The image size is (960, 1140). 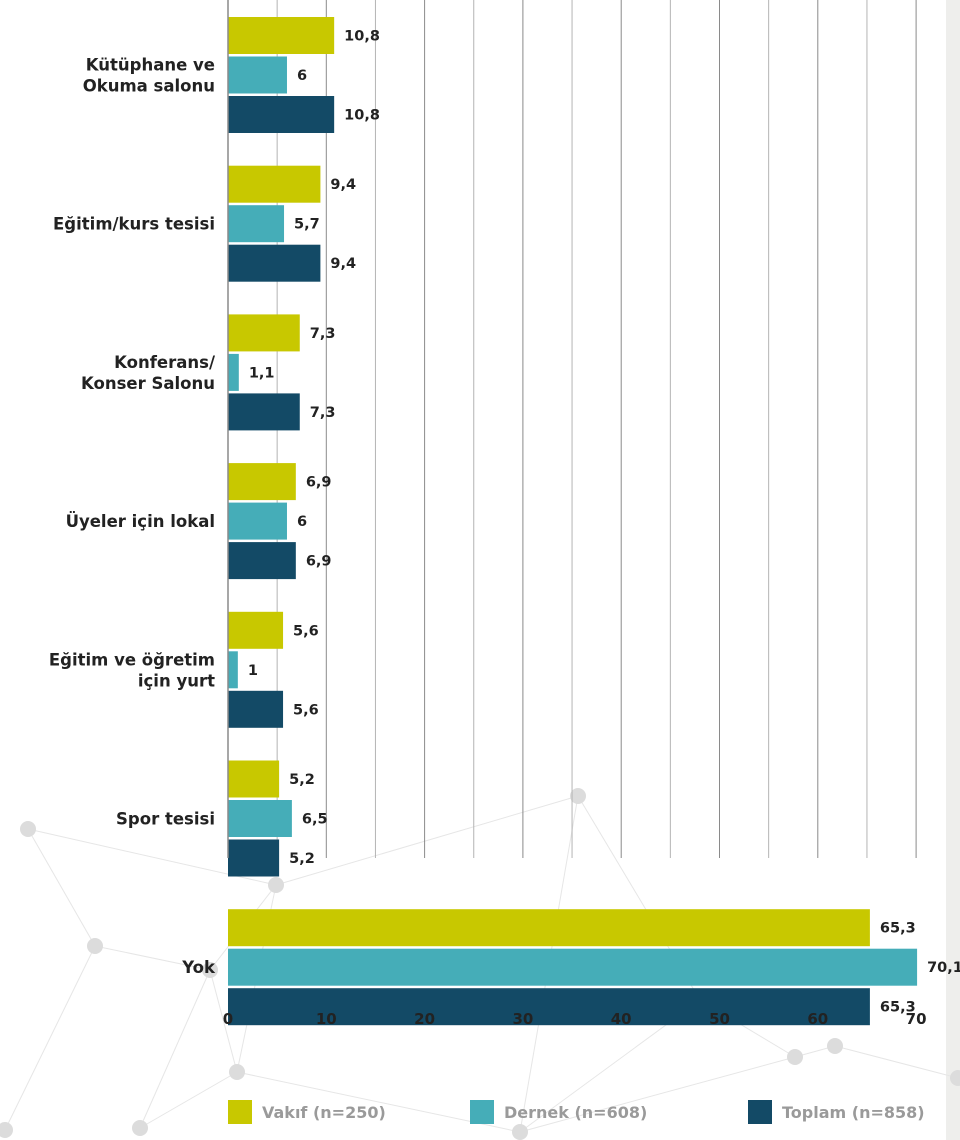 I want to click on category-label-6: Yok, so click(x=198, y=967).